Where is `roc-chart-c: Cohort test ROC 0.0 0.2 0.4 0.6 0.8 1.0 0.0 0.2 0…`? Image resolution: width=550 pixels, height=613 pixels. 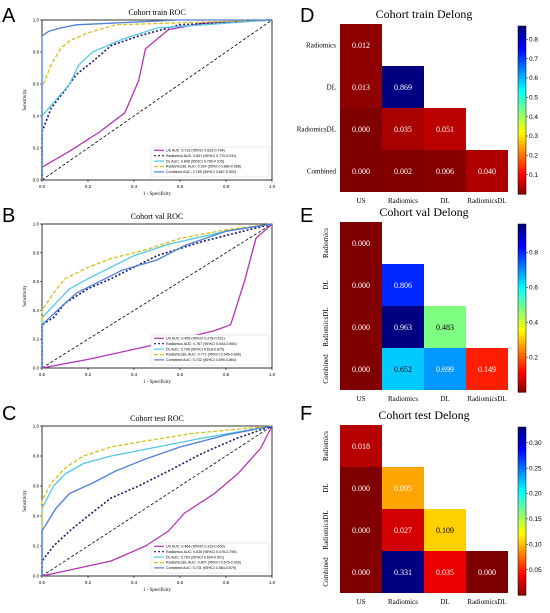 roc-chart-c: Cohort test ROC 0.0 0.2 0.4 0.6 0.8 1.0 0.0 0.2 0… is located at coordinates (149, 503).